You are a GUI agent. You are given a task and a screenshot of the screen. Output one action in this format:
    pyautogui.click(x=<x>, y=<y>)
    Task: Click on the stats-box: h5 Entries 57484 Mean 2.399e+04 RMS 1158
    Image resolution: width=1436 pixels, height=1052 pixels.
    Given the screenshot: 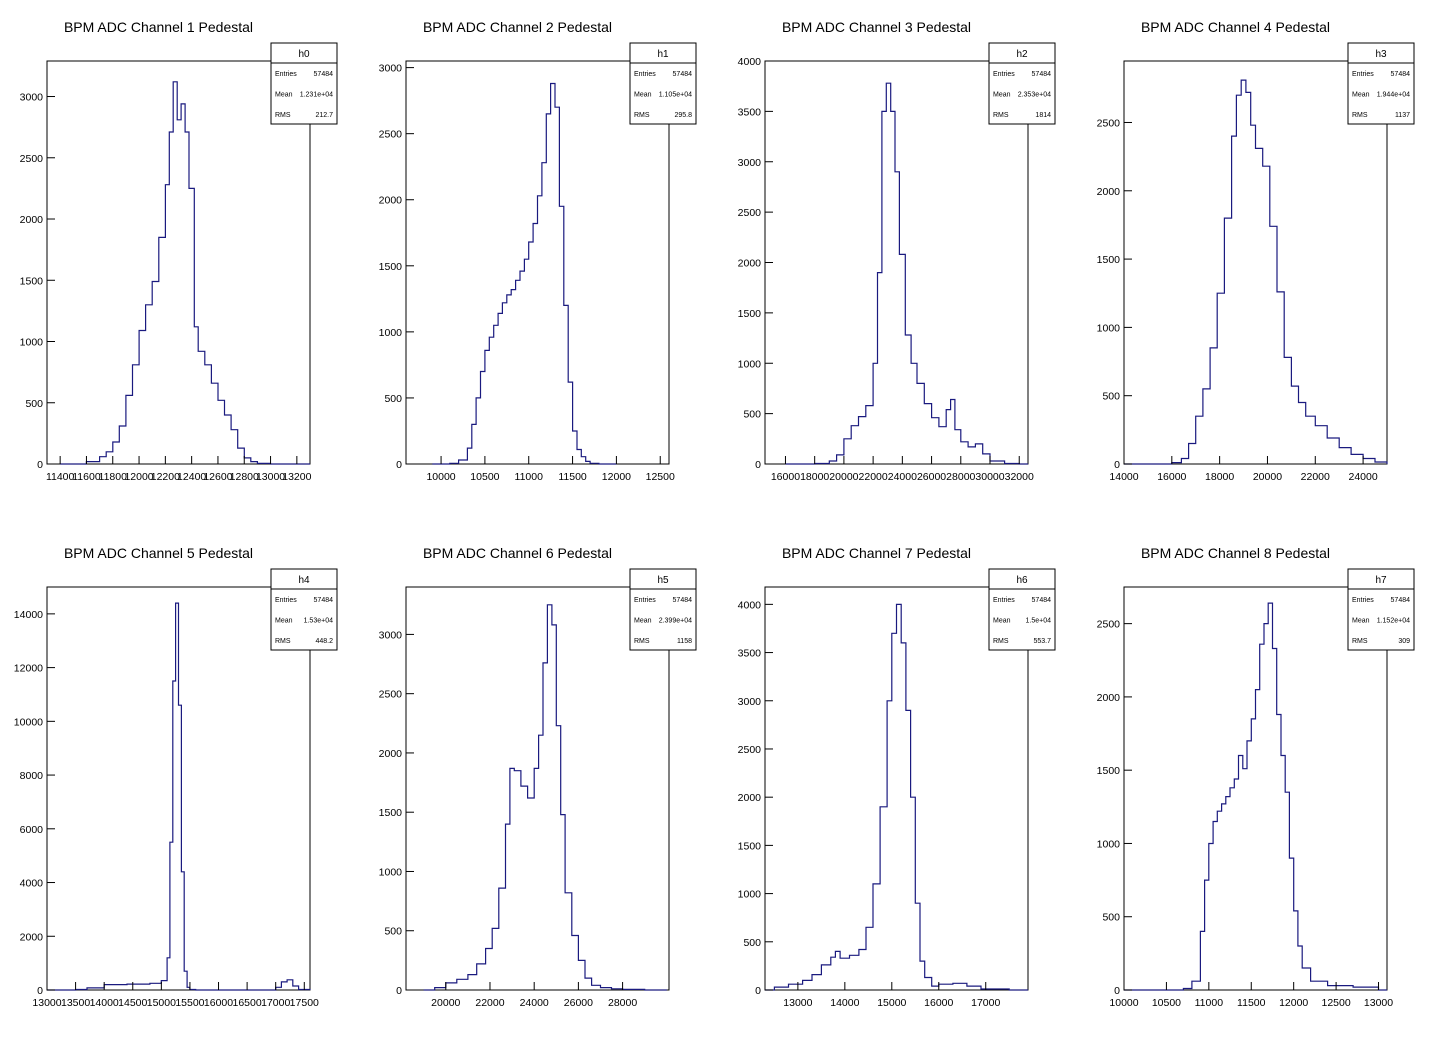 What is the action you would take?
    pyautogui.click(x=663, y=609)
    